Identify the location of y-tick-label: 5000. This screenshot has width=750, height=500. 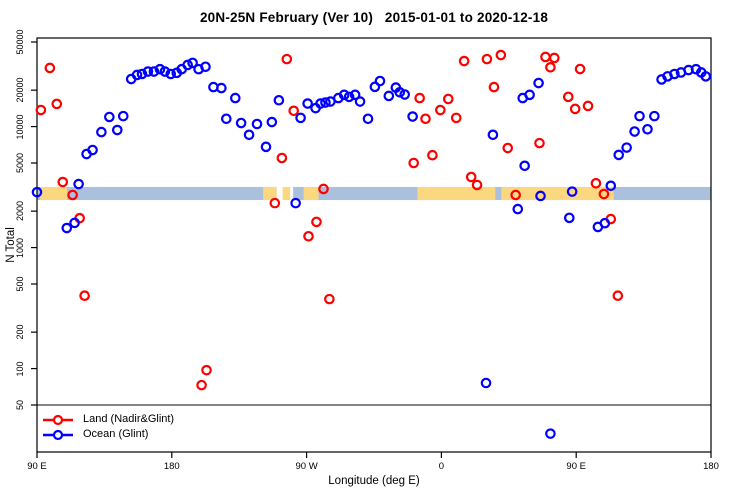
(20, 163).